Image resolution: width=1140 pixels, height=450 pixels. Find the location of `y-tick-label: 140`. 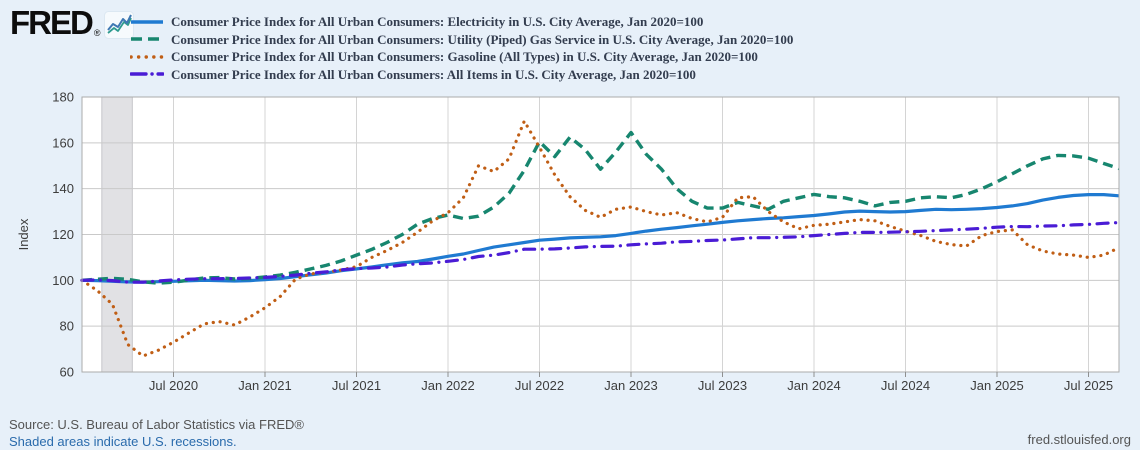

y-tick-label: 140 is located at coordinates (63, 188).